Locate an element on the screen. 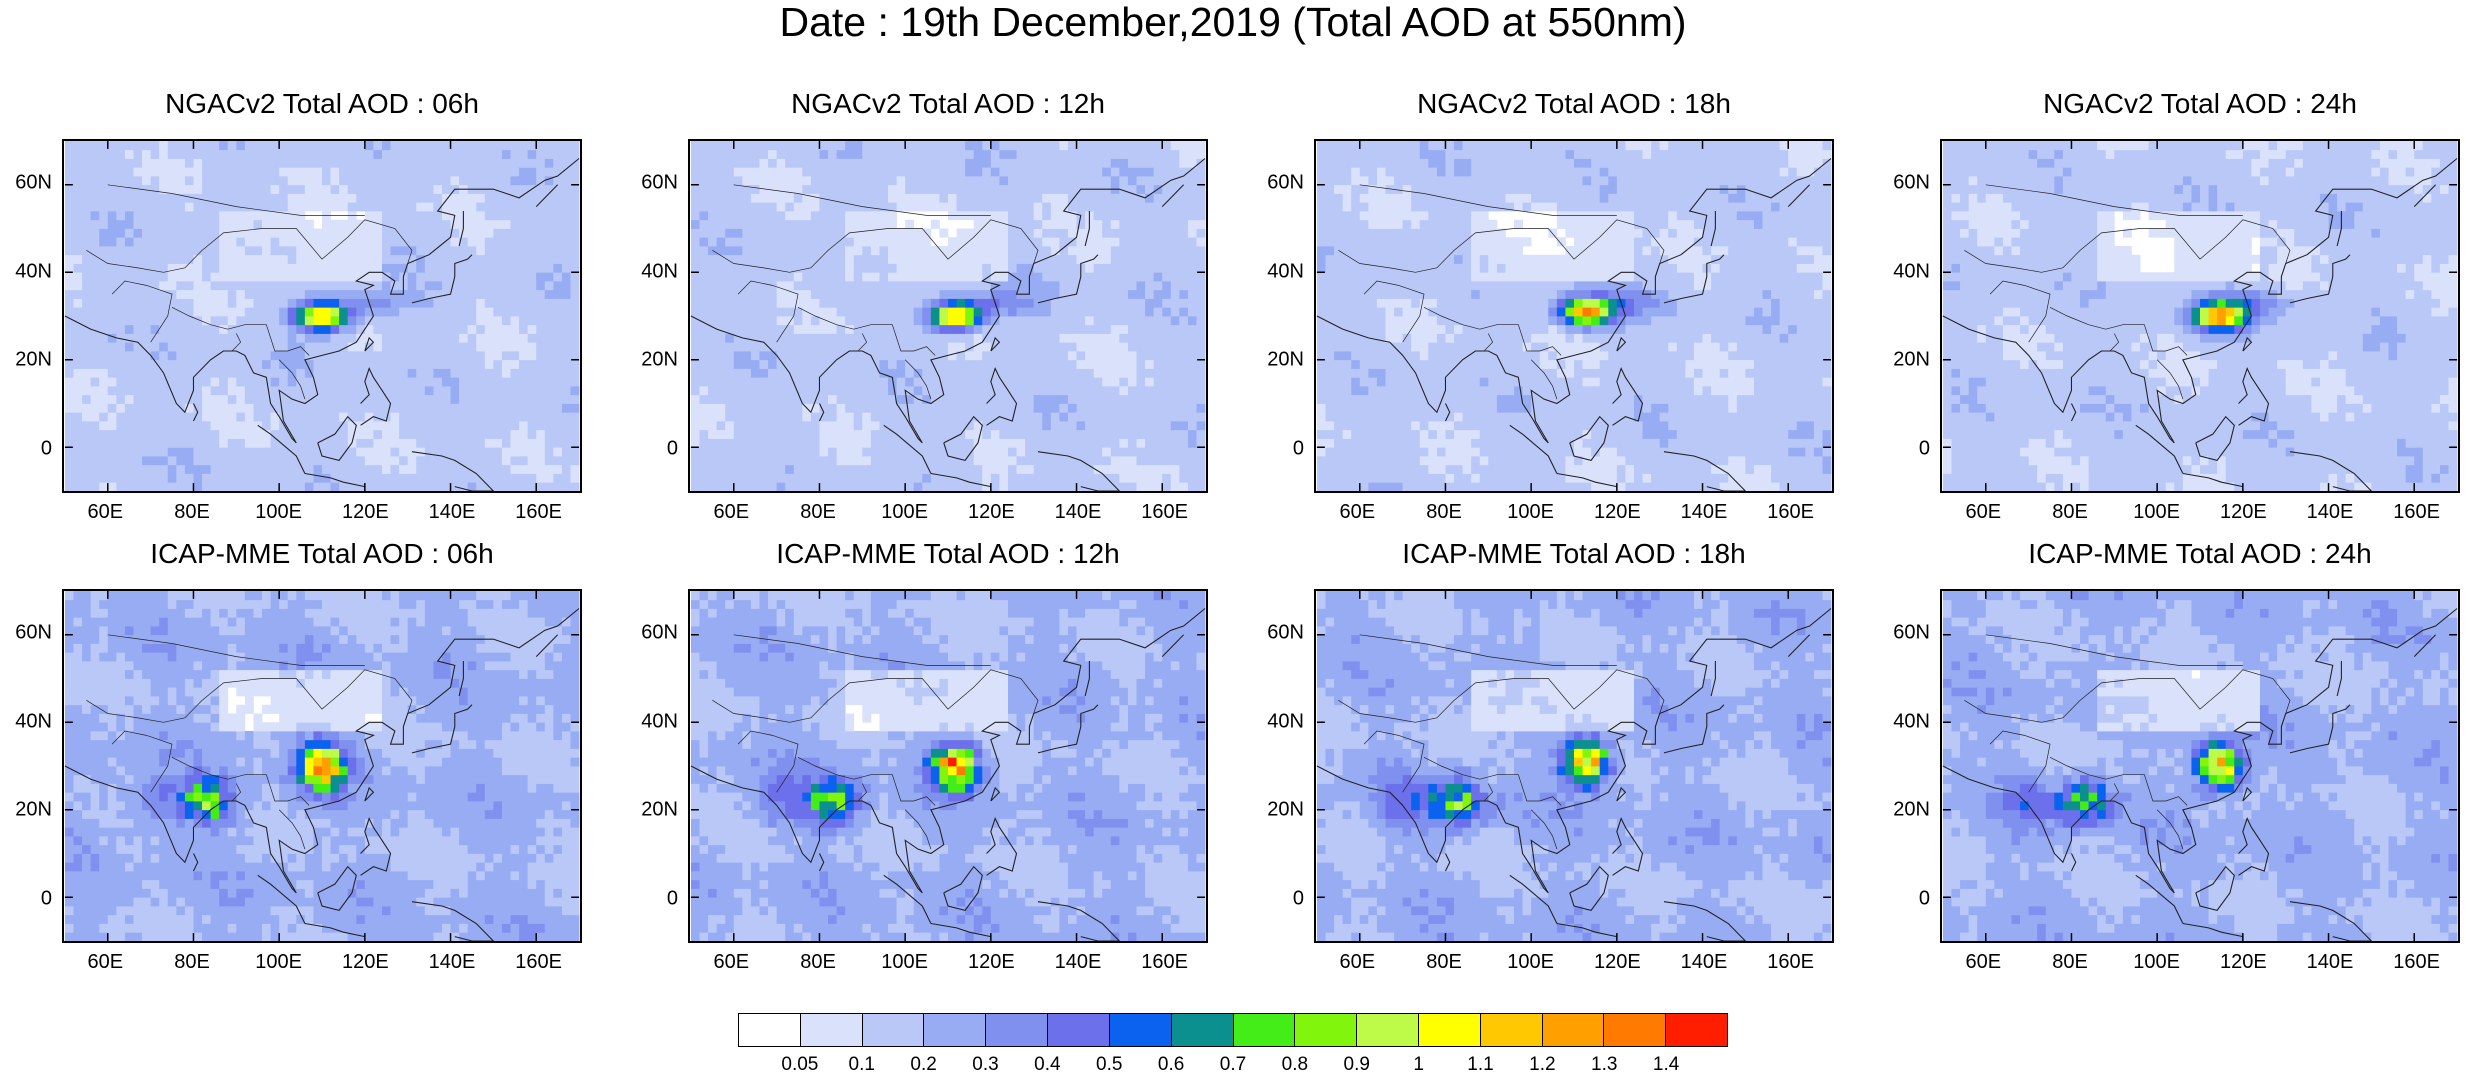 Image resolution: width=2466 pixels, height=1076 pixels. colorbar-label: 0.8 is located at coordinates (1295, 1065).